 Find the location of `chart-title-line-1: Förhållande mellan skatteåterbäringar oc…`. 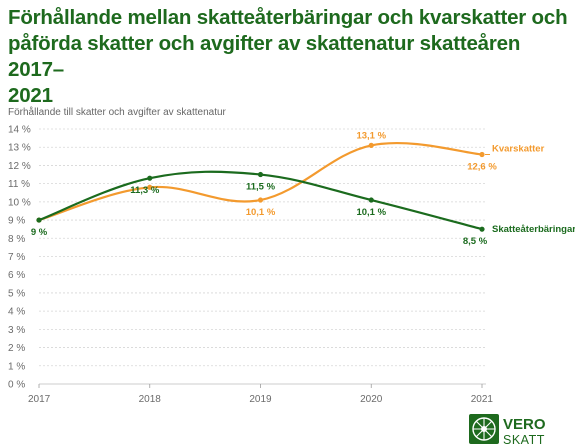

chart-title-line-1: Förhållande mellan skatteåterbäringar oc… is located at coordinates (288, 17).